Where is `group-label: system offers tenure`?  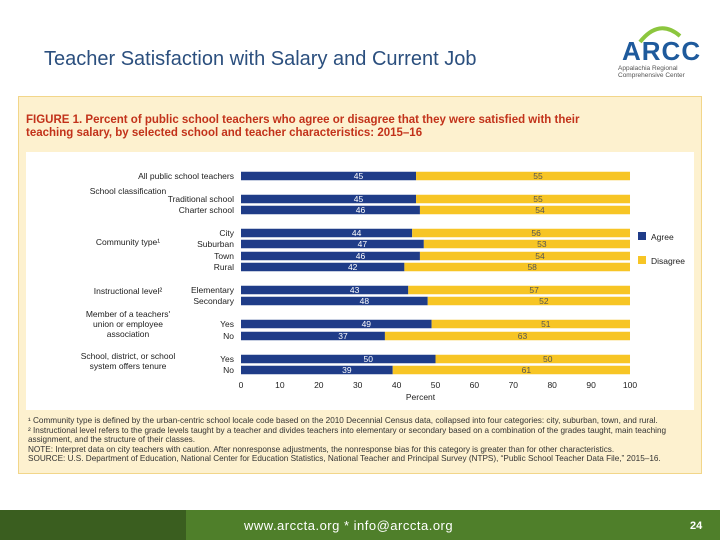 group-label: system offers tenure is located at coordinates (128, 366).